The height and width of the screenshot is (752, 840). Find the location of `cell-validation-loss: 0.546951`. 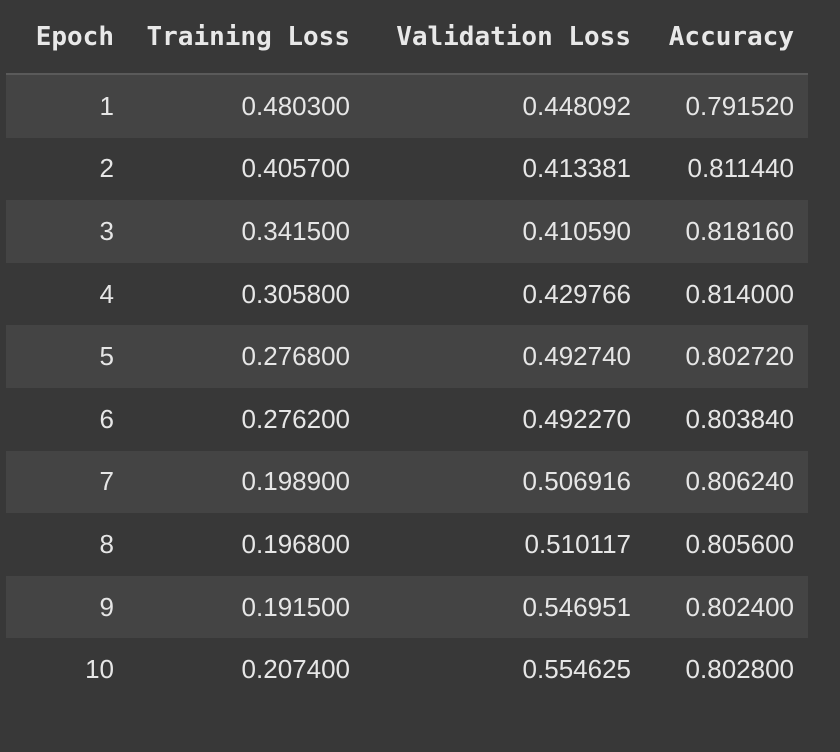

cell-validation-loss: 0.546951 is located at coordinates (576, 606).